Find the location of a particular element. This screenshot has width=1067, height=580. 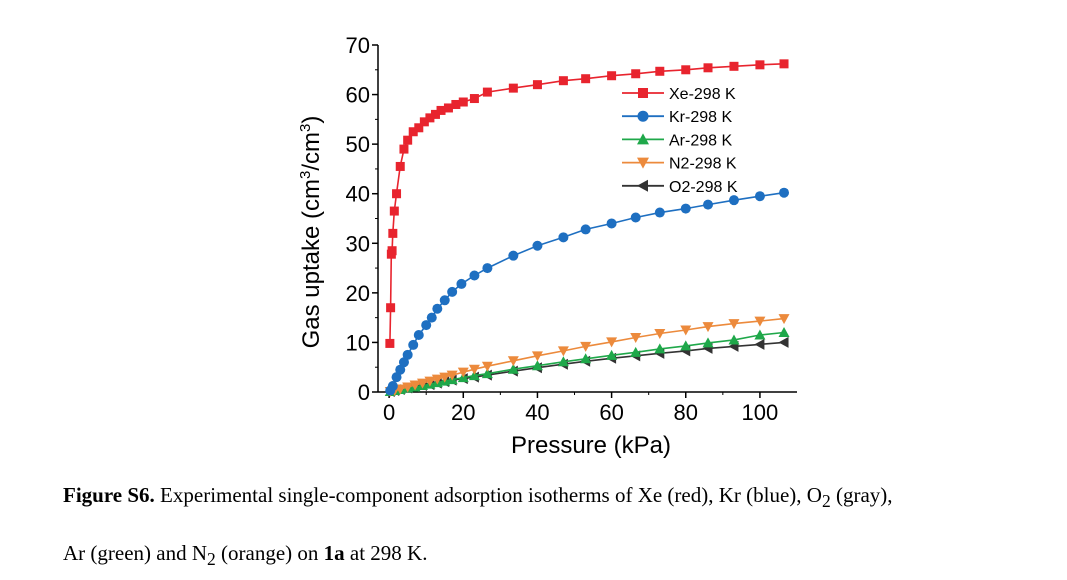

data-point-o2-298-k is located at coordinates (759, 344).